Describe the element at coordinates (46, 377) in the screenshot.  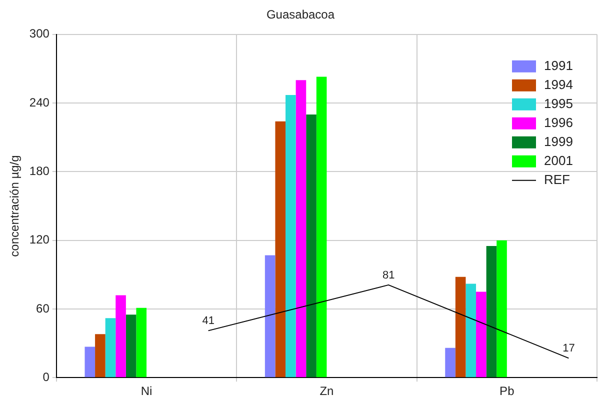
I see `y-tick-label: 0` at that location.